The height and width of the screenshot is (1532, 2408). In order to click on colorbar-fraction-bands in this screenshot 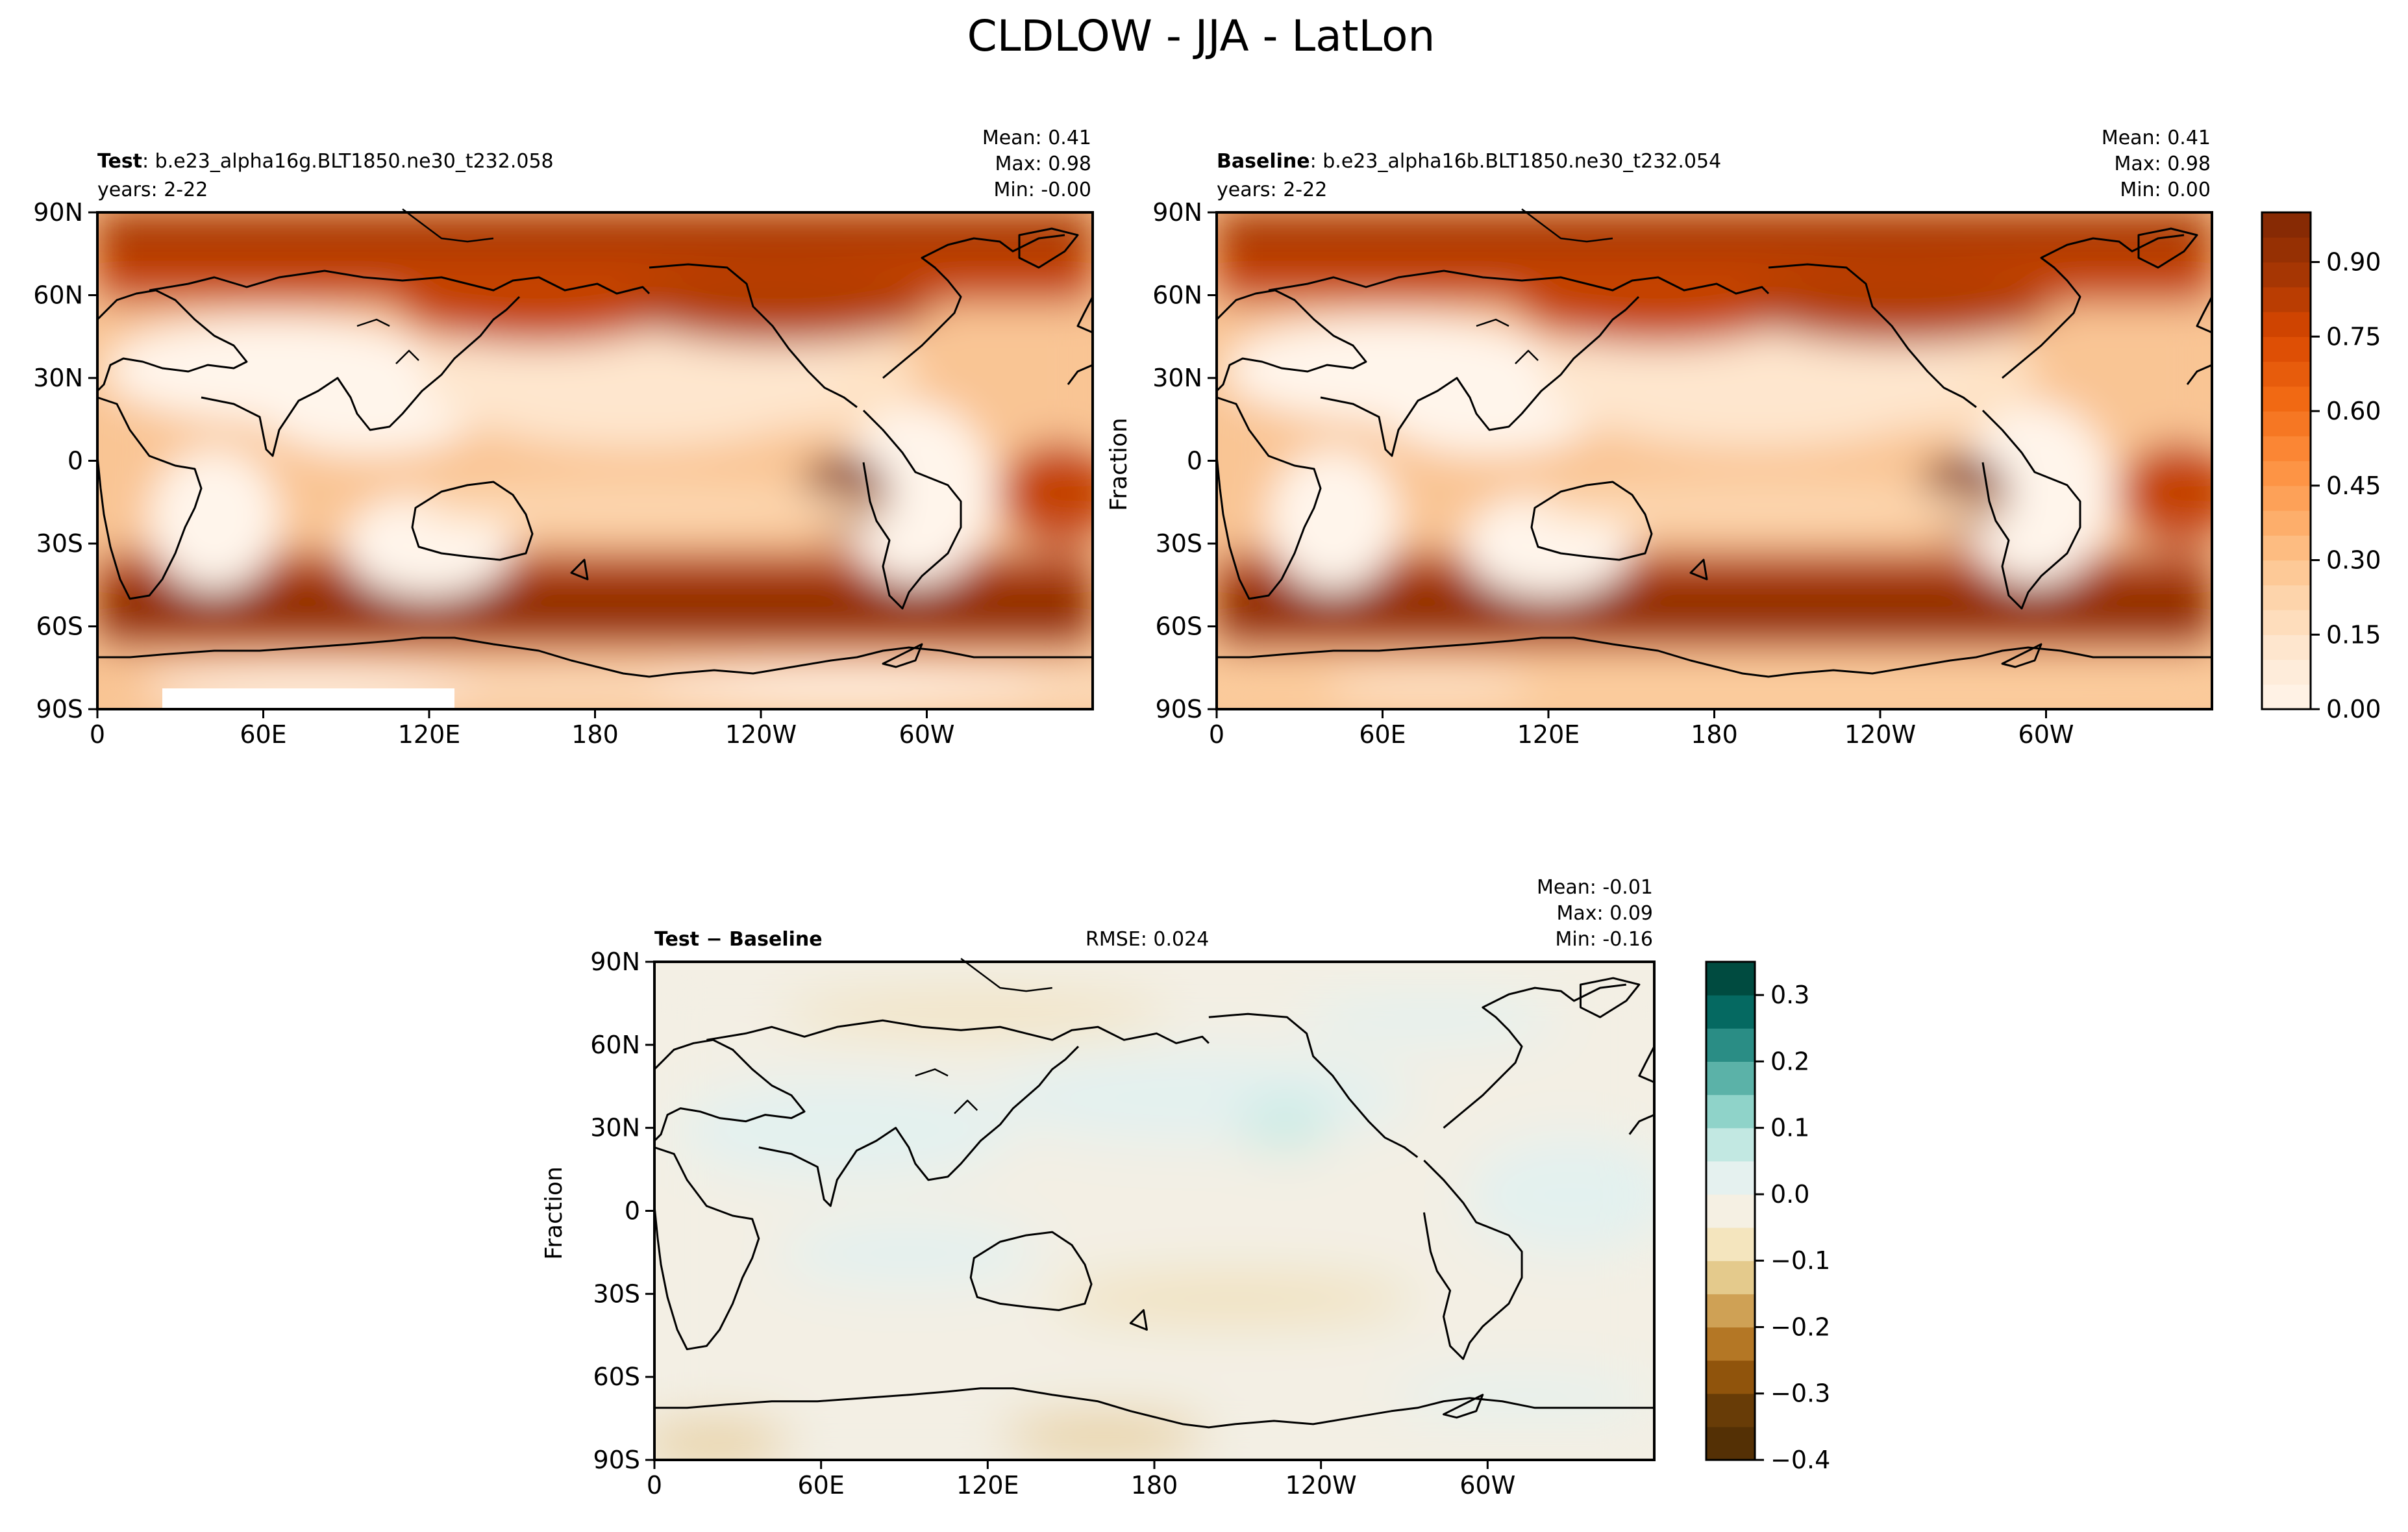, I will do `click(2286, 461)`.